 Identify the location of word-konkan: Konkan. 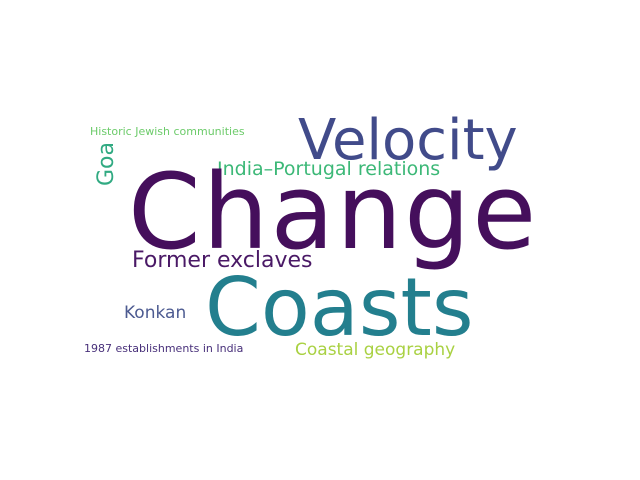
(155, 313).